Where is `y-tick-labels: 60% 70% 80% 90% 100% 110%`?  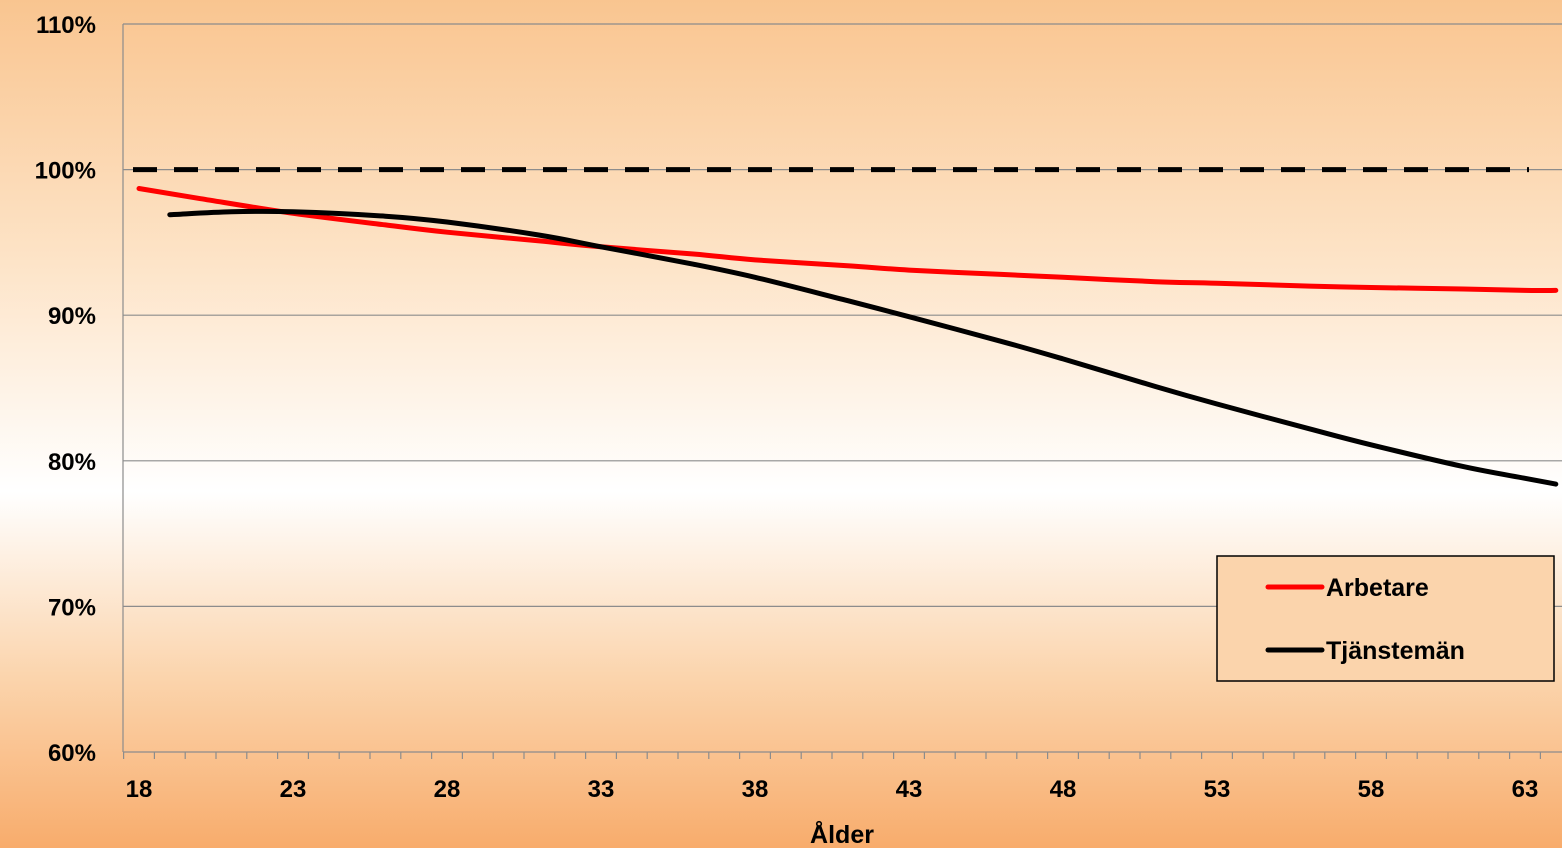
y-tick-labels: 60% 70% 80% 90% 100% 110% is located at coordinates (65, 389).